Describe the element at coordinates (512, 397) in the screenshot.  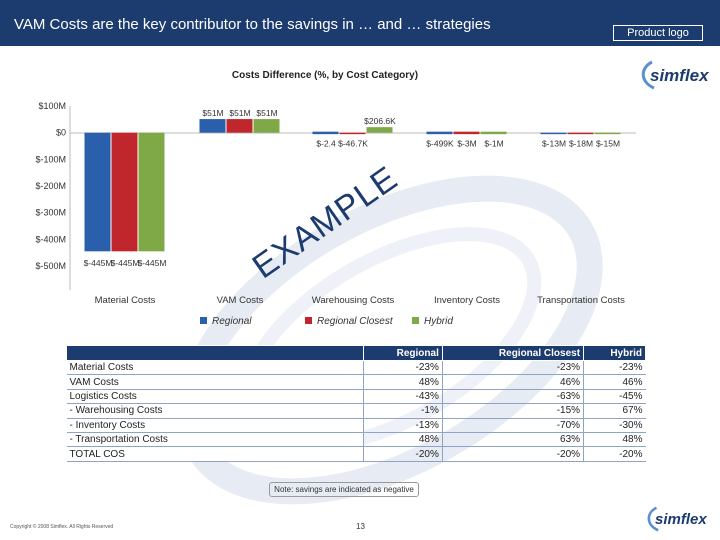
I see `table-cell-value: -63%` at that location.